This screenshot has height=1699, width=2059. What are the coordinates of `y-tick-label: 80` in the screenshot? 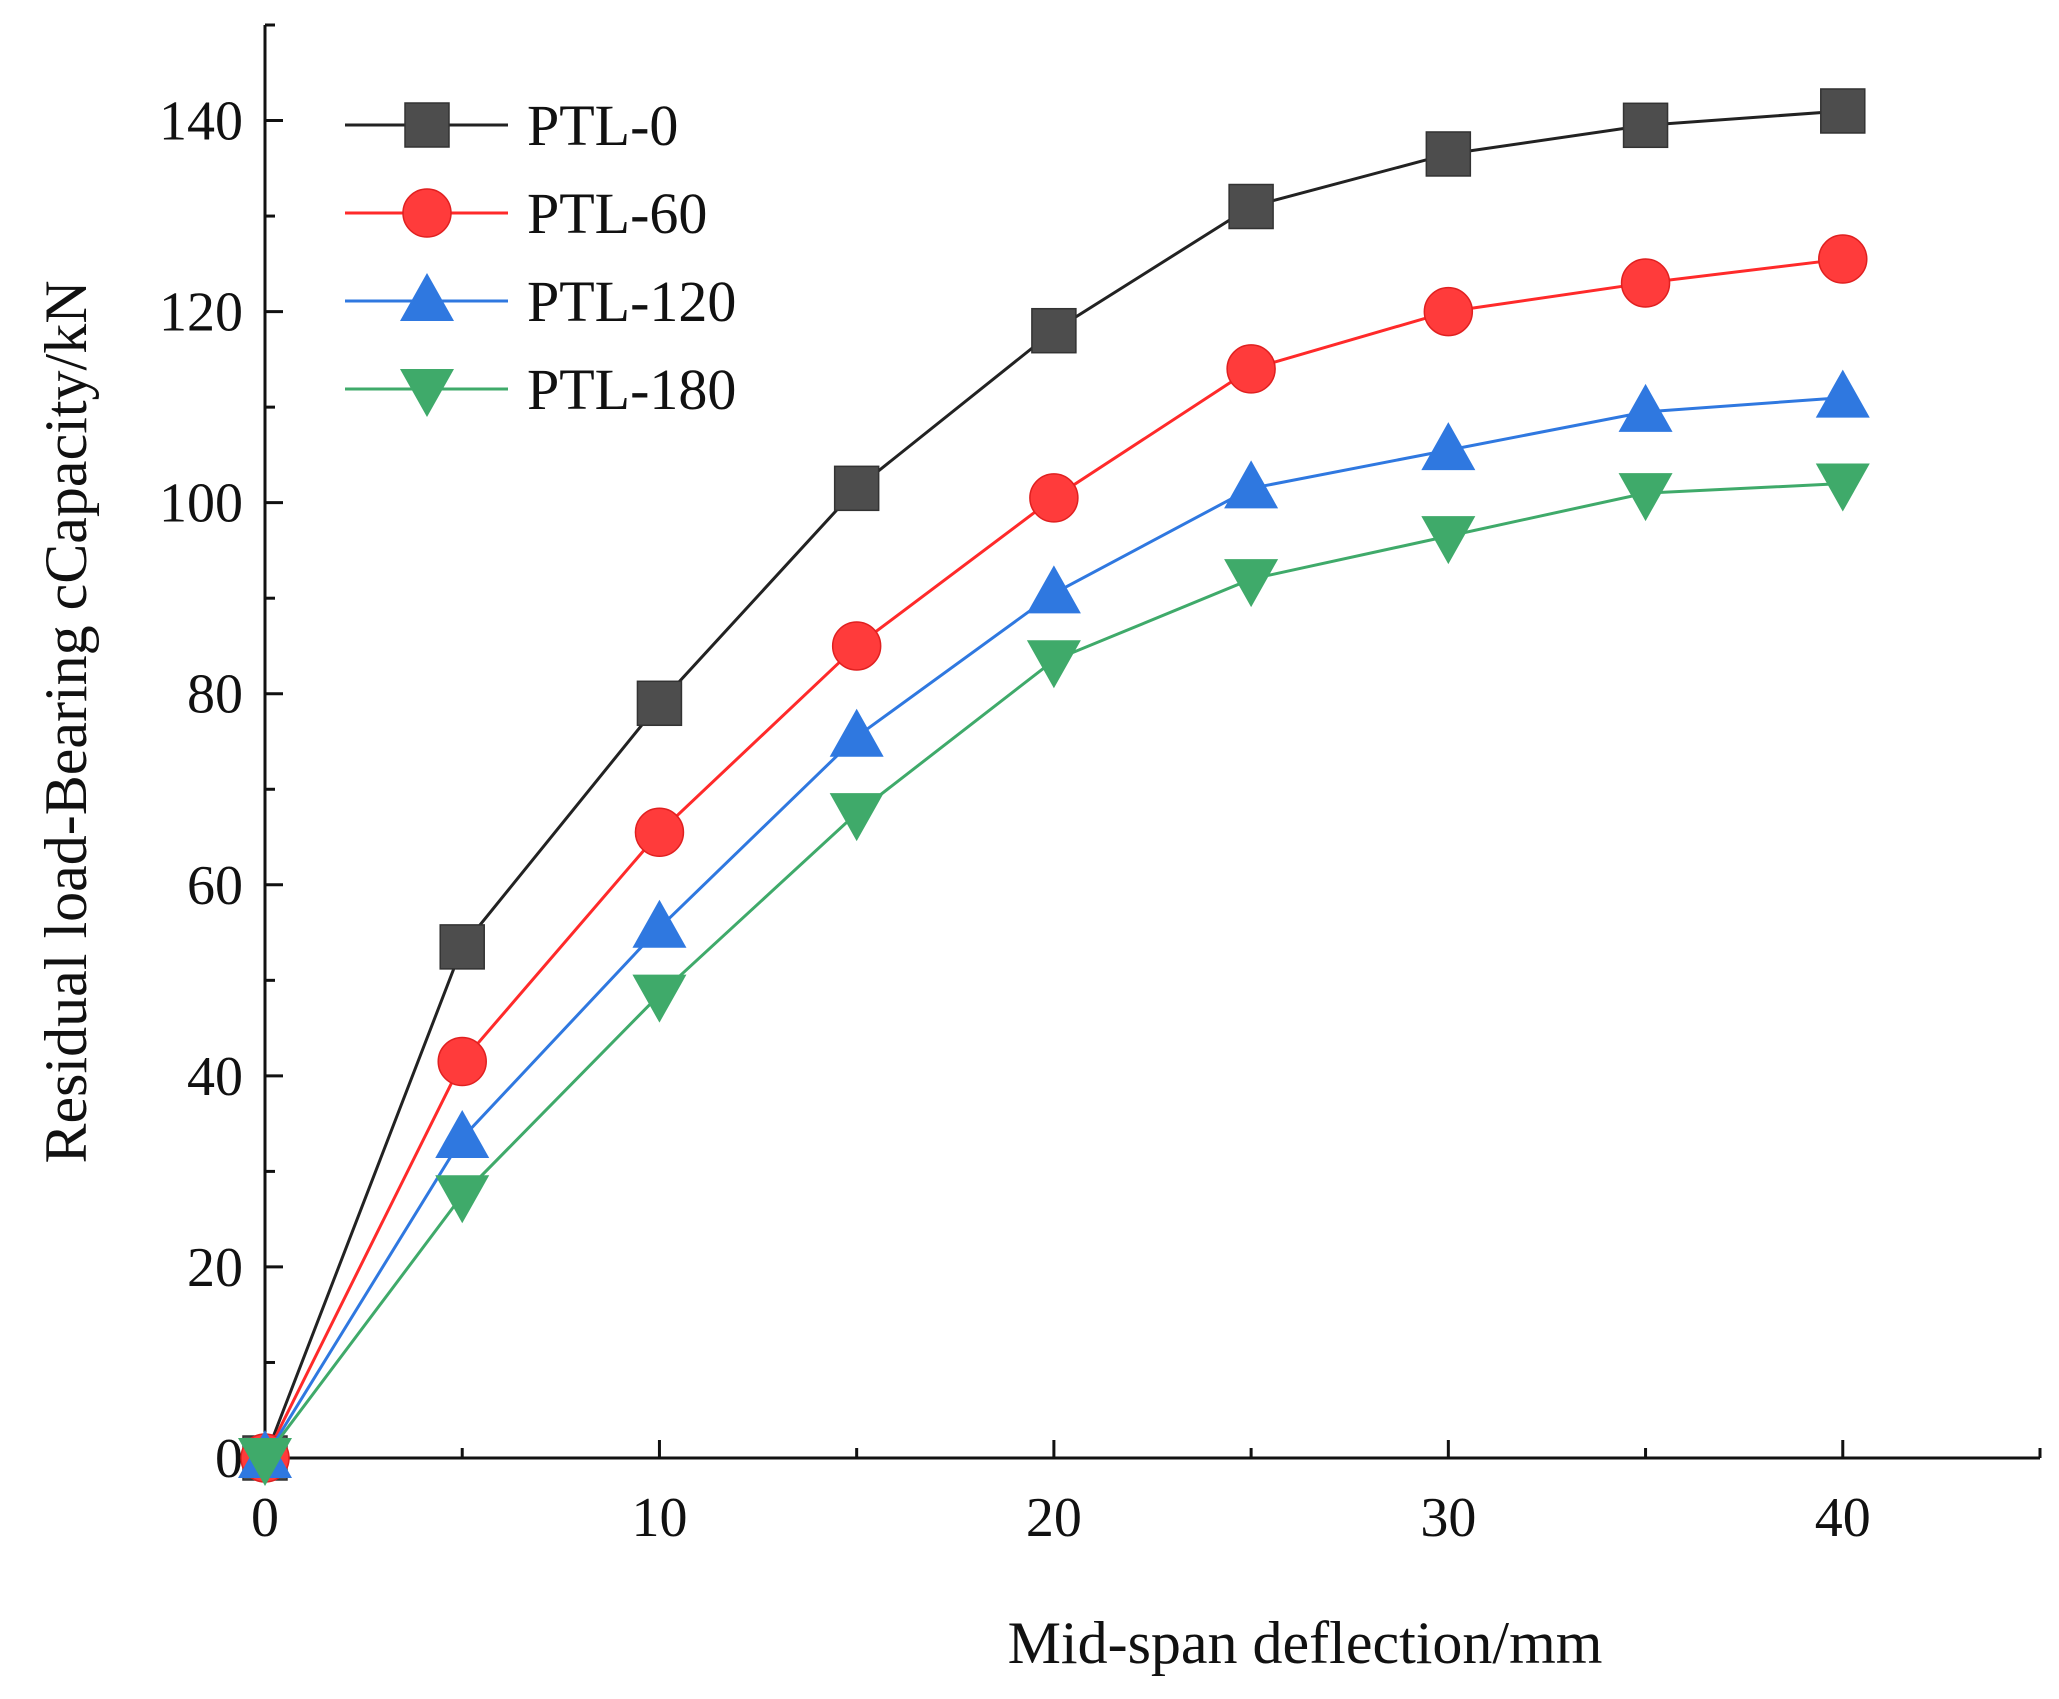 It's located at (215, 695).